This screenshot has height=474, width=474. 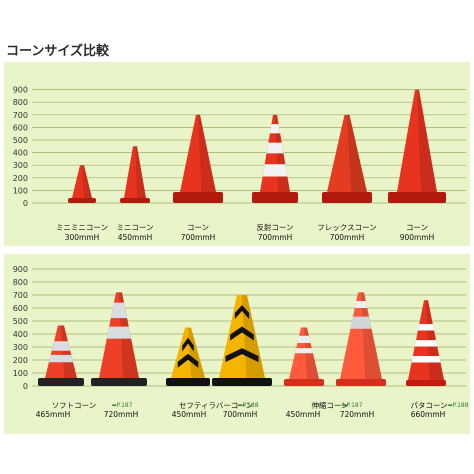 What do you see at coordinates (329, 405) in the screenshot?
I see `cone-name-label: 伸縮コーン` at bounding box center [329, 405].